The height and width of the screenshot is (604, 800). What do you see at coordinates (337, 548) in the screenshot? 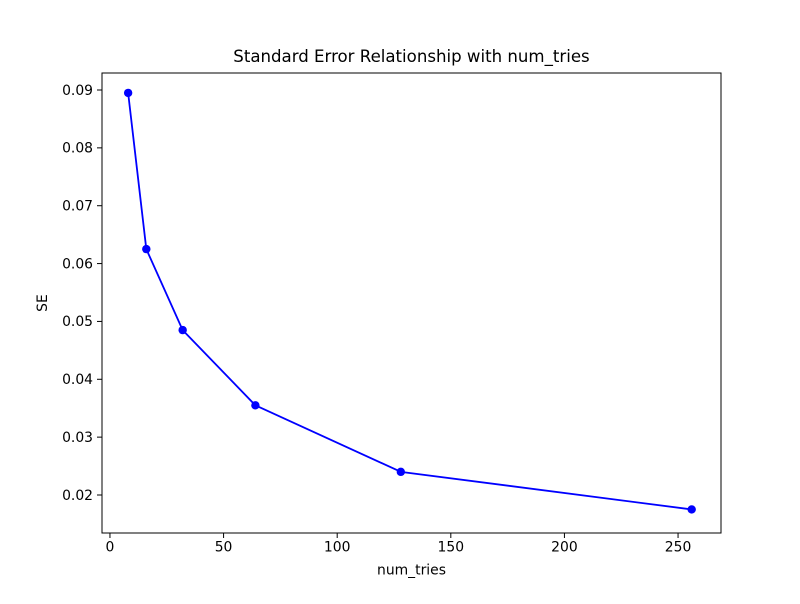
I see `x-tick-label: 100` at bounding box center [337, 548].